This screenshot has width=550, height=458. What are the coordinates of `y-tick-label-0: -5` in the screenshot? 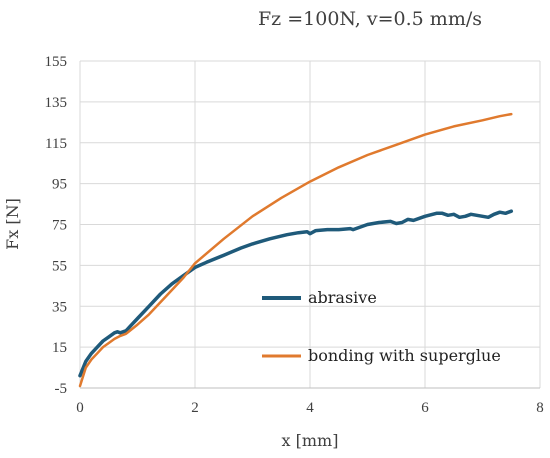 It's located at (61, 389).